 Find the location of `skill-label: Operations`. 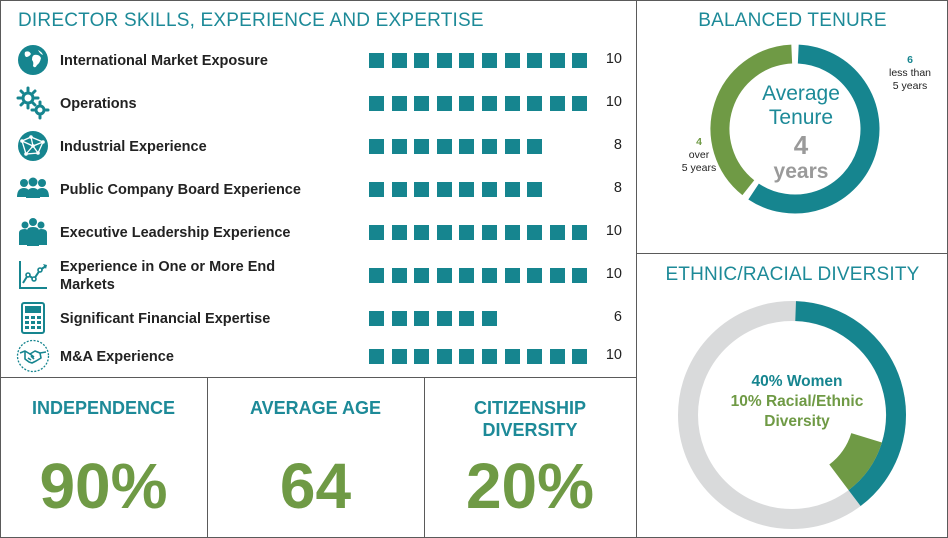

skill-label: Operations is located at coordinates (98, 104).